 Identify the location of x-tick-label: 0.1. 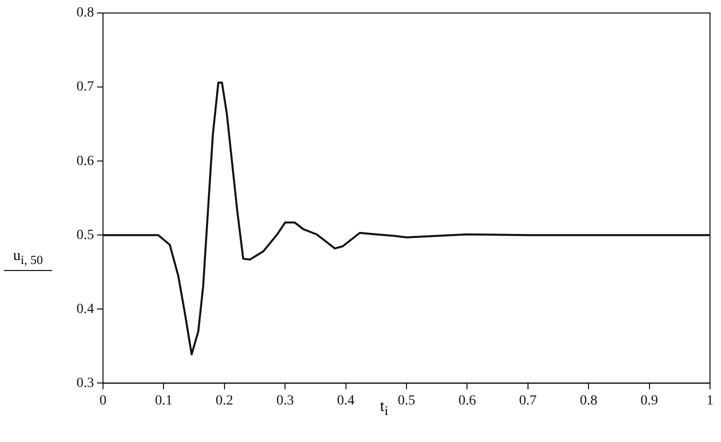
(163, 400).